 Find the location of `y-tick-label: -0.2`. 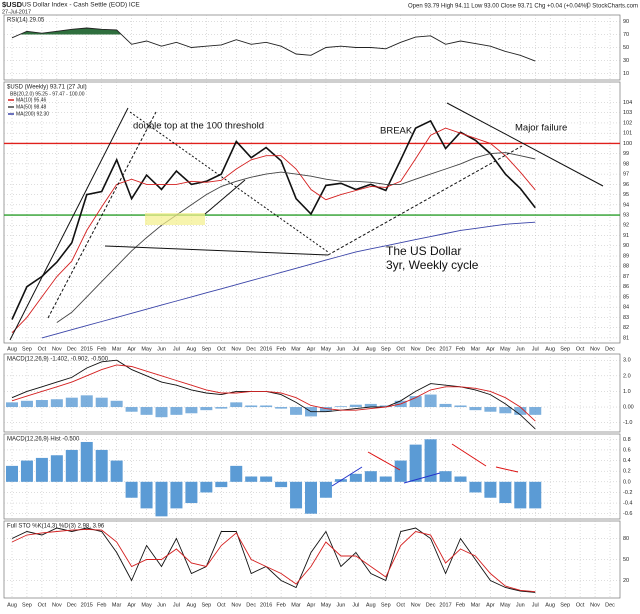

y-tick-label: -0.2 is located at coordinates (627, 493).